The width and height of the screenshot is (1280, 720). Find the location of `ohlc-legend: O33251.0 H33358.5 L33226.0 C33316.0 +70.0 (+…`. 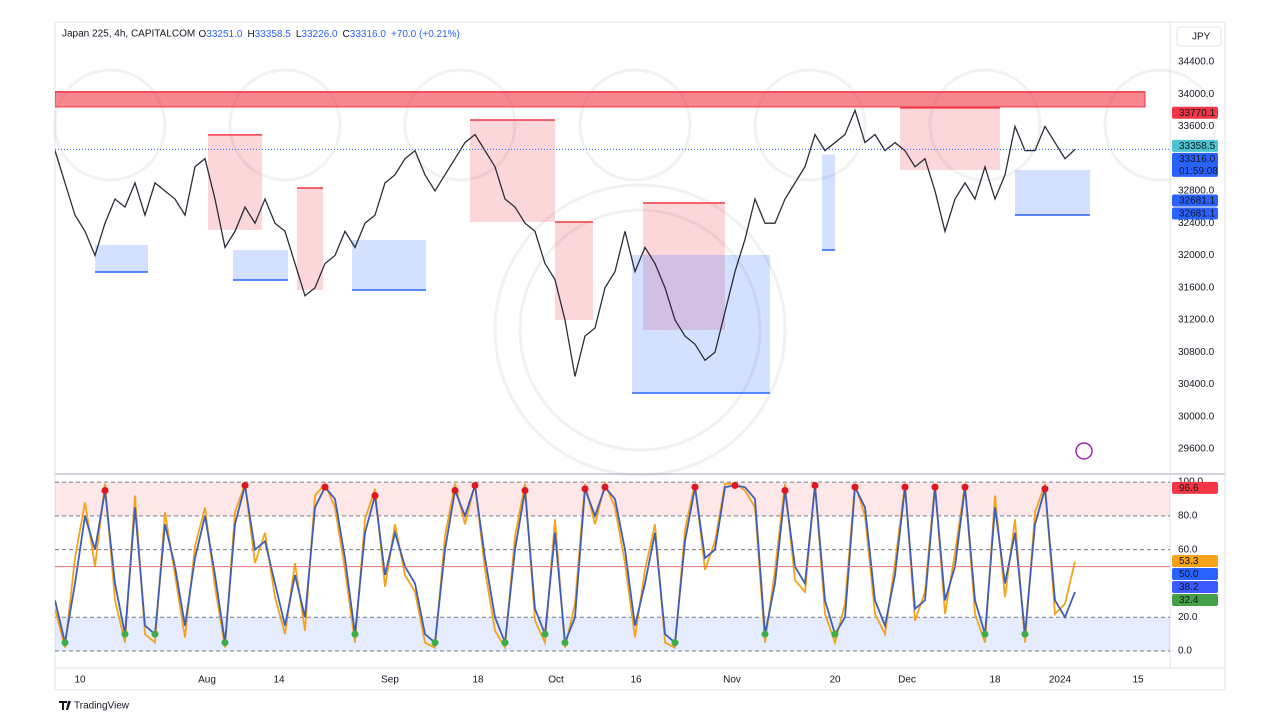

ohlc-legend: O33251.0 H33358.5 L33226.0 C33316.0 +70.0 (+… is located at coordinates (329, 34).